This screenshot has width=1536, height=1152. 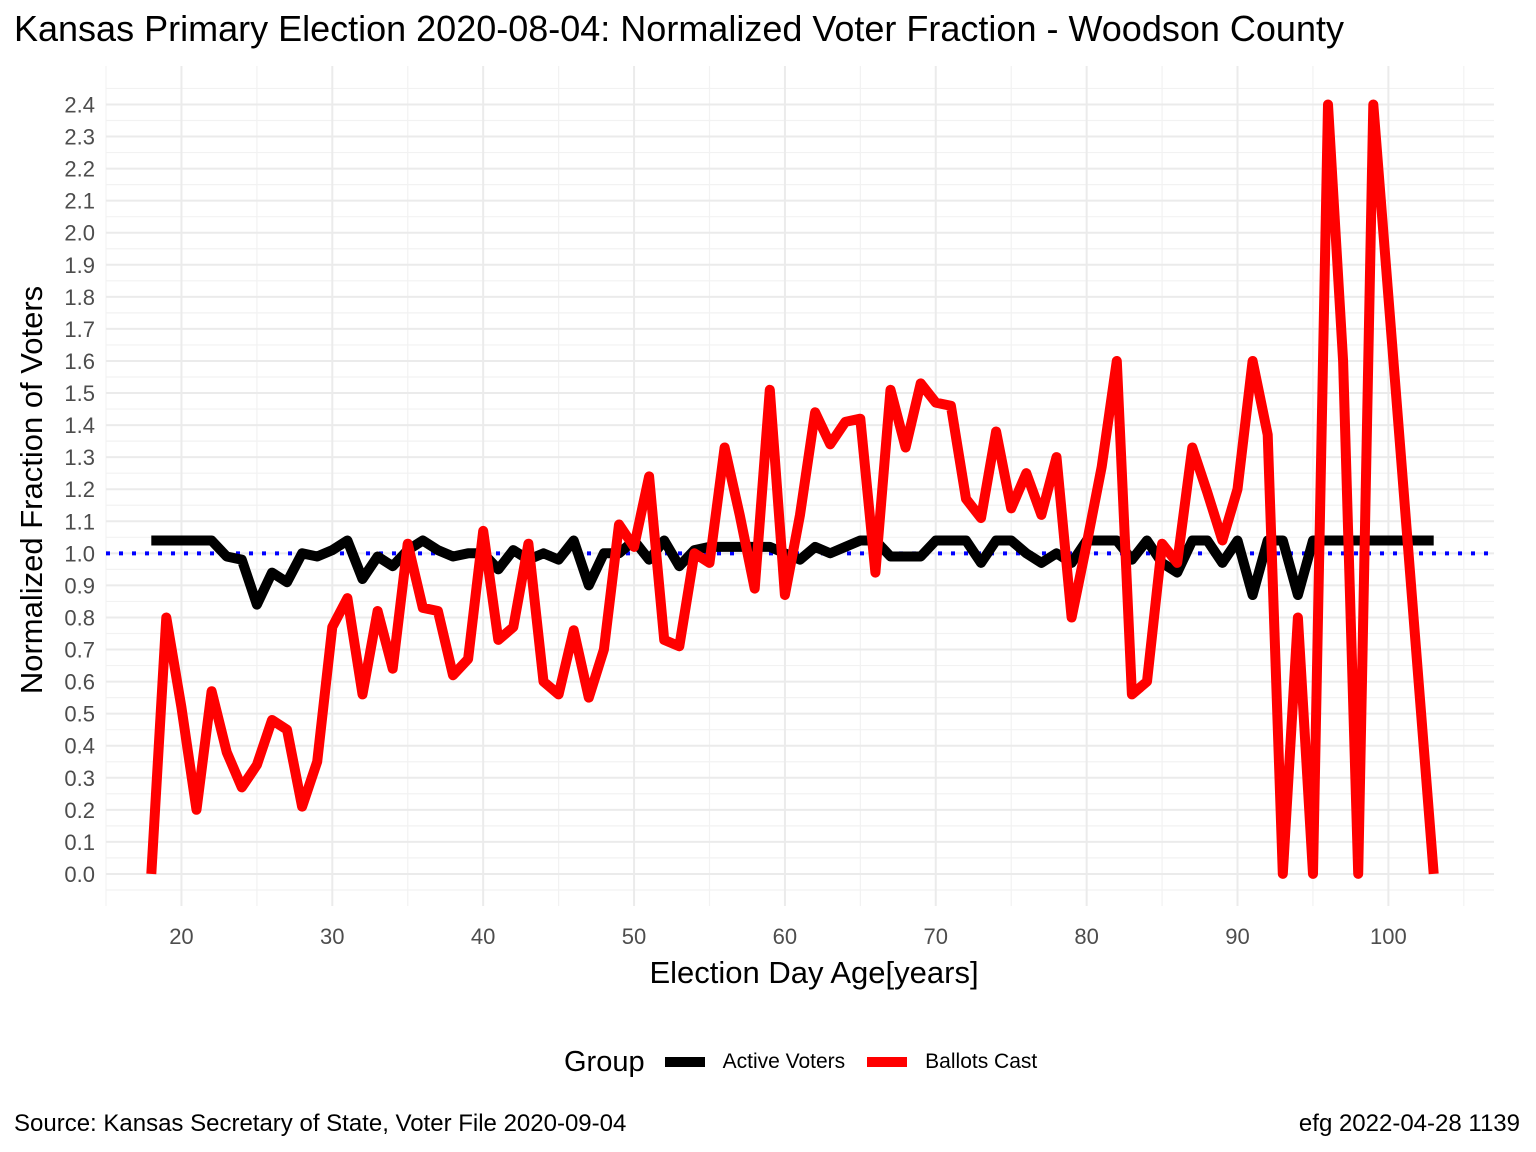 I want to click on y-tick-label: 0.6, so click(x=79, y=682).